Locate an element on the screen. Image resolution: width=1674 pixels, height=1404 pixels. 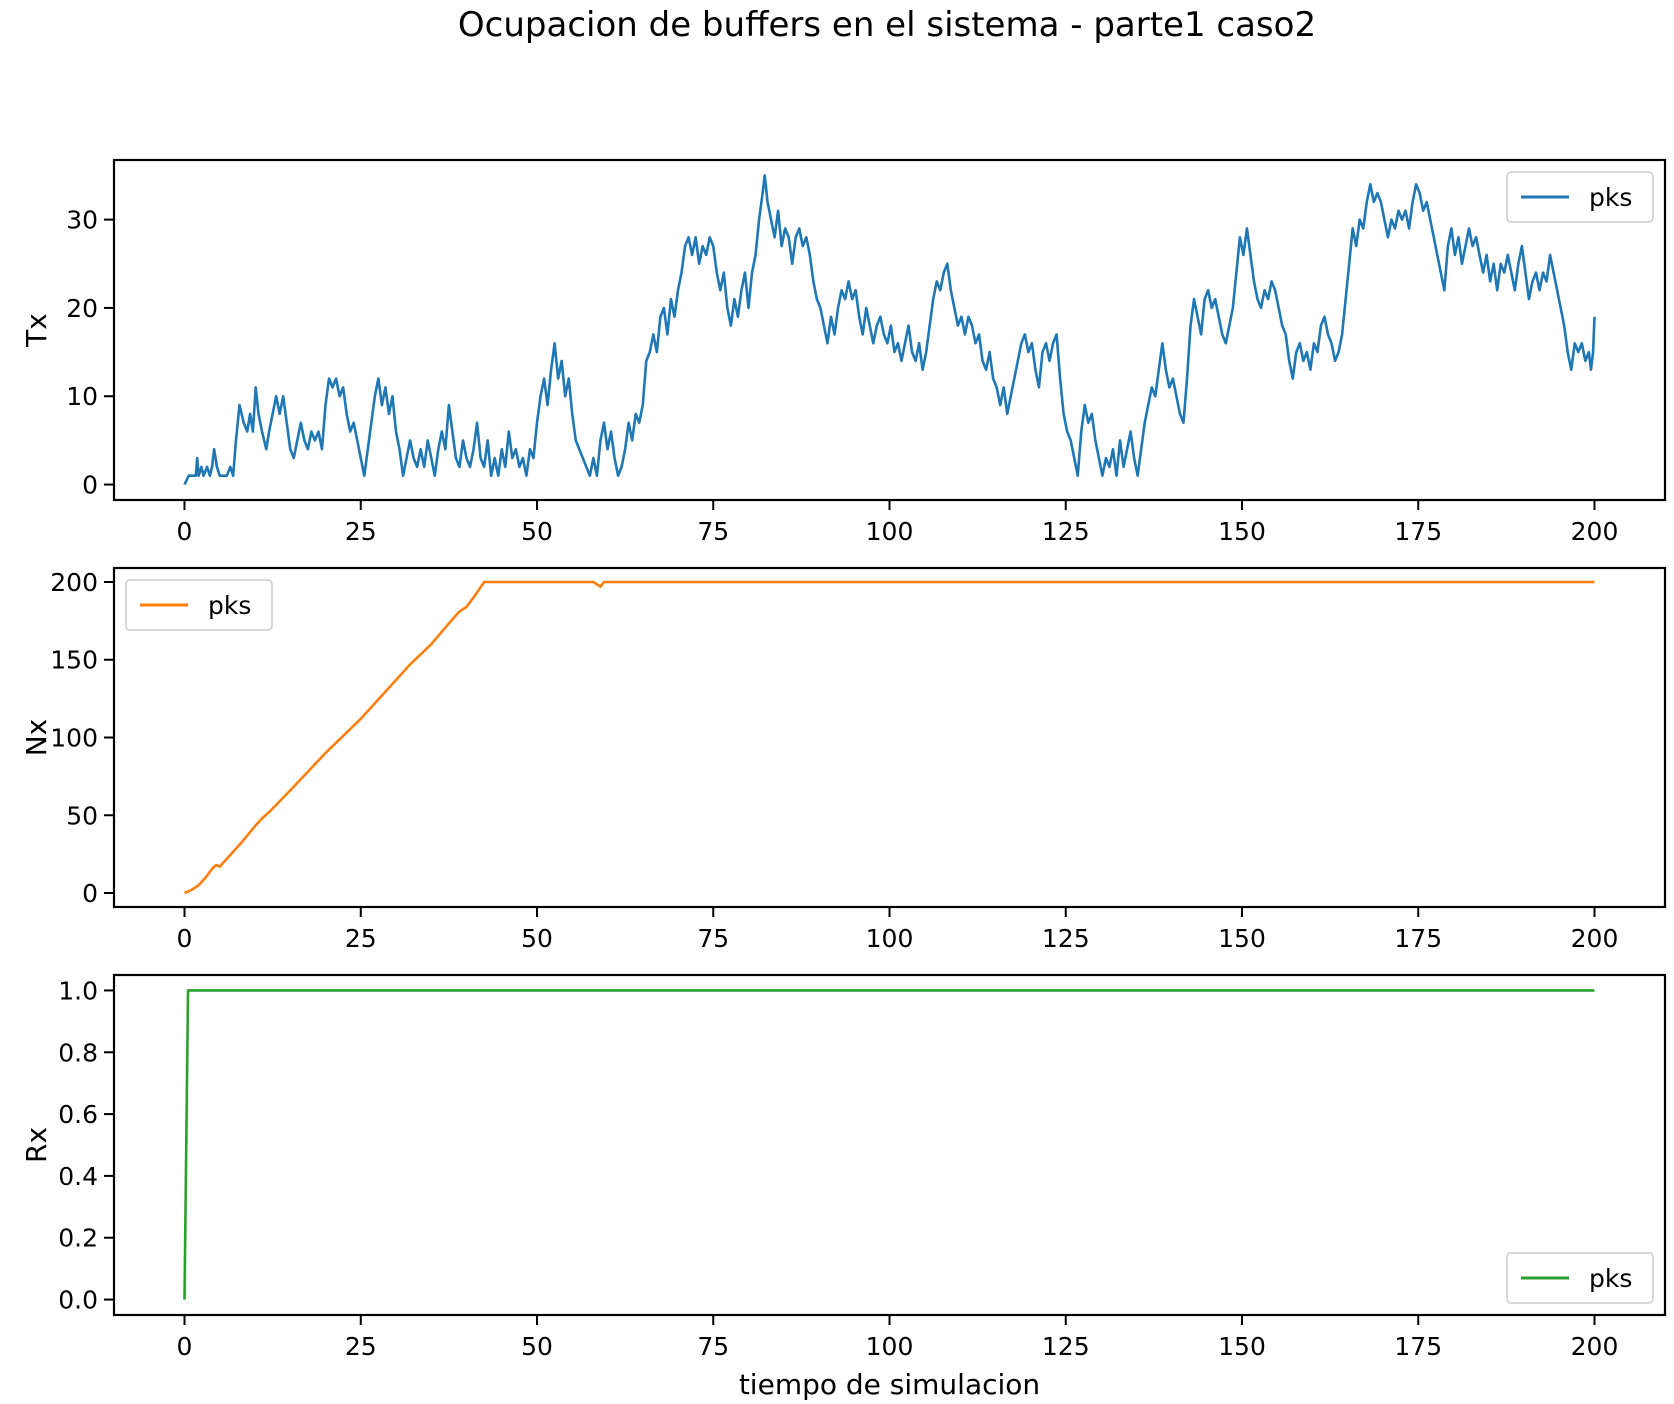
y-tick-label: 0.8 is located at coordinates (78, 1052).